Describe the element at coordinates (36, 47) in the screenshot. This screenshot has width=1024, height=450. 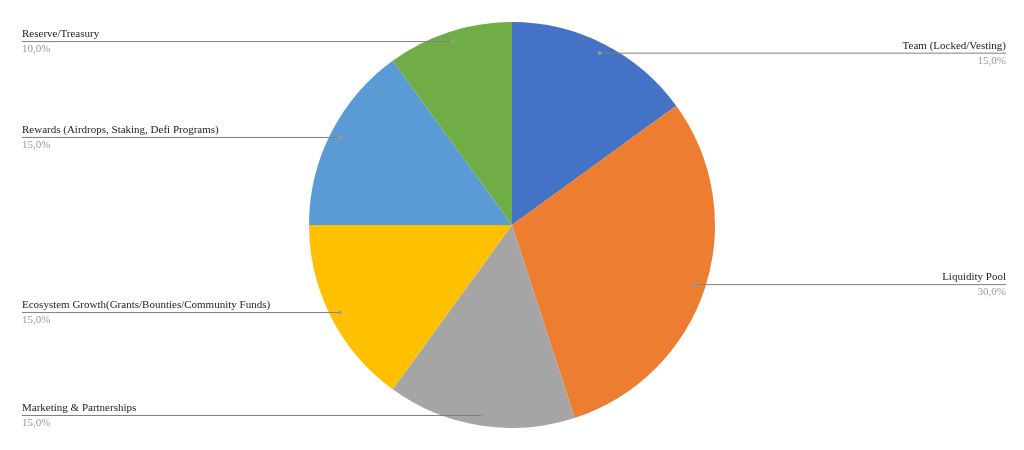
I see `data-label: 10,0%` at that location.